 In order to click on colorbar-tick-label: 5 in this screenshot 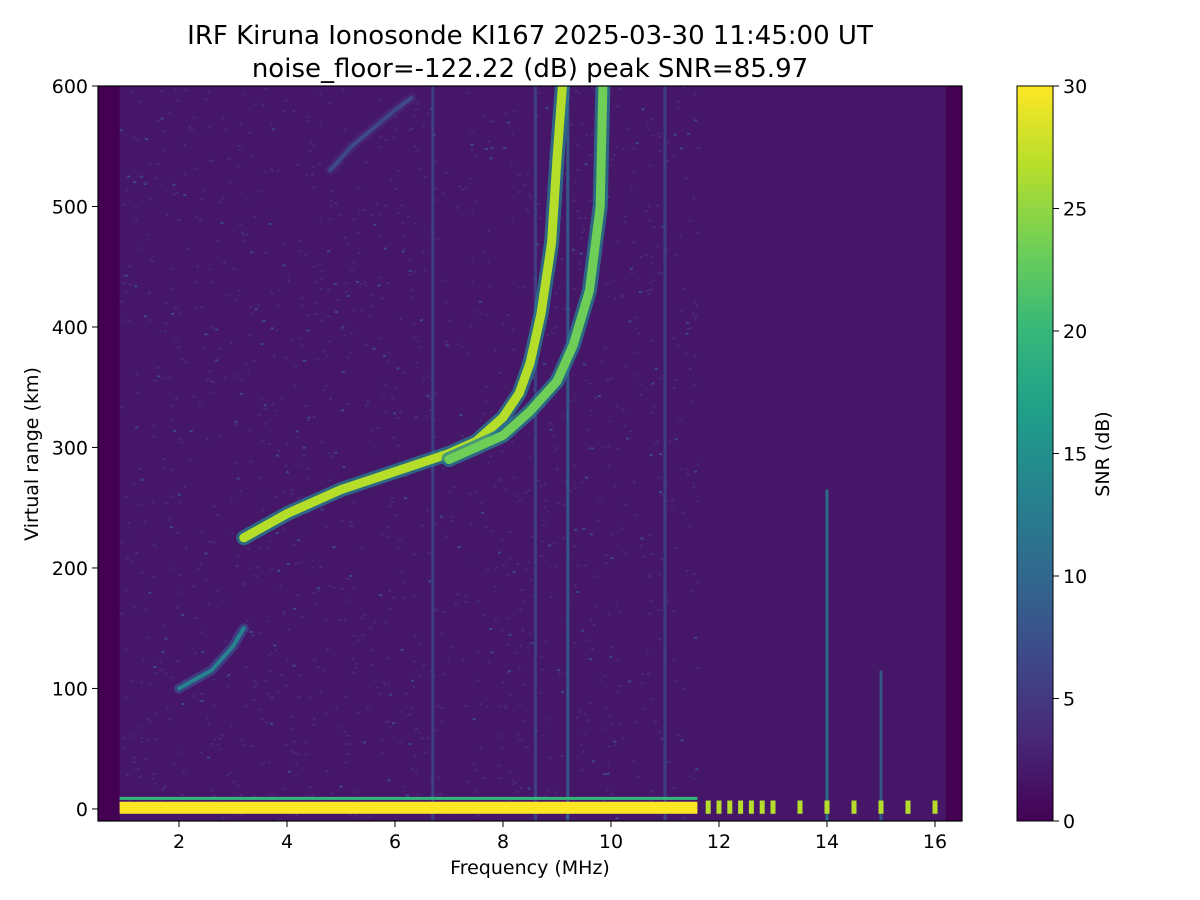, I will do `click(1069, 700)`.